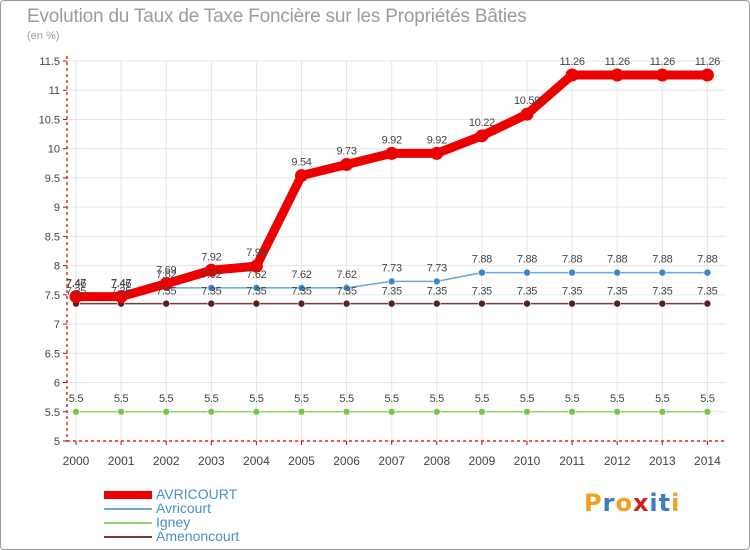  What do you see at coordinates (197, 494) in the screenshot?
I see `legend-label: AVRICOURT` at bounding box center [197, 494].